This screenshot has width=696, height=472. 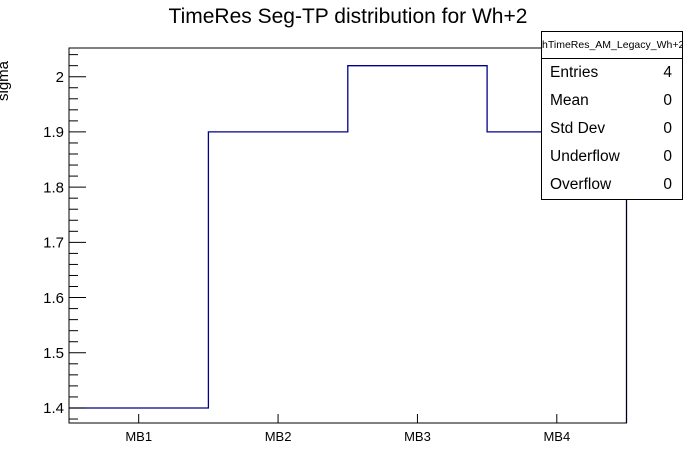 I want to click on stats-label: Underflow, so click(x=585, y=156).